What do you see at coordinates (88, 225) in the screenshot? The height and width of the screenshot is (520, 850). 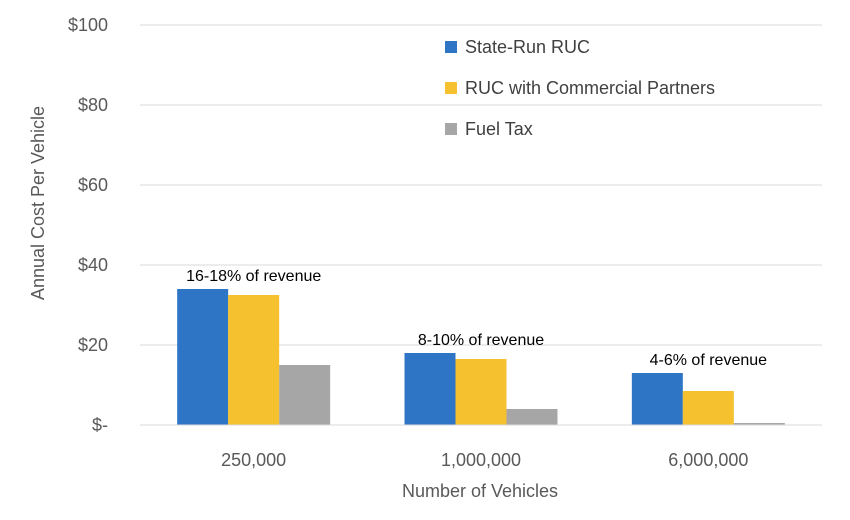 I see `y-axis-ticks: $- $20 $40 $60 $80 $100` at bounding box center [88, 225].